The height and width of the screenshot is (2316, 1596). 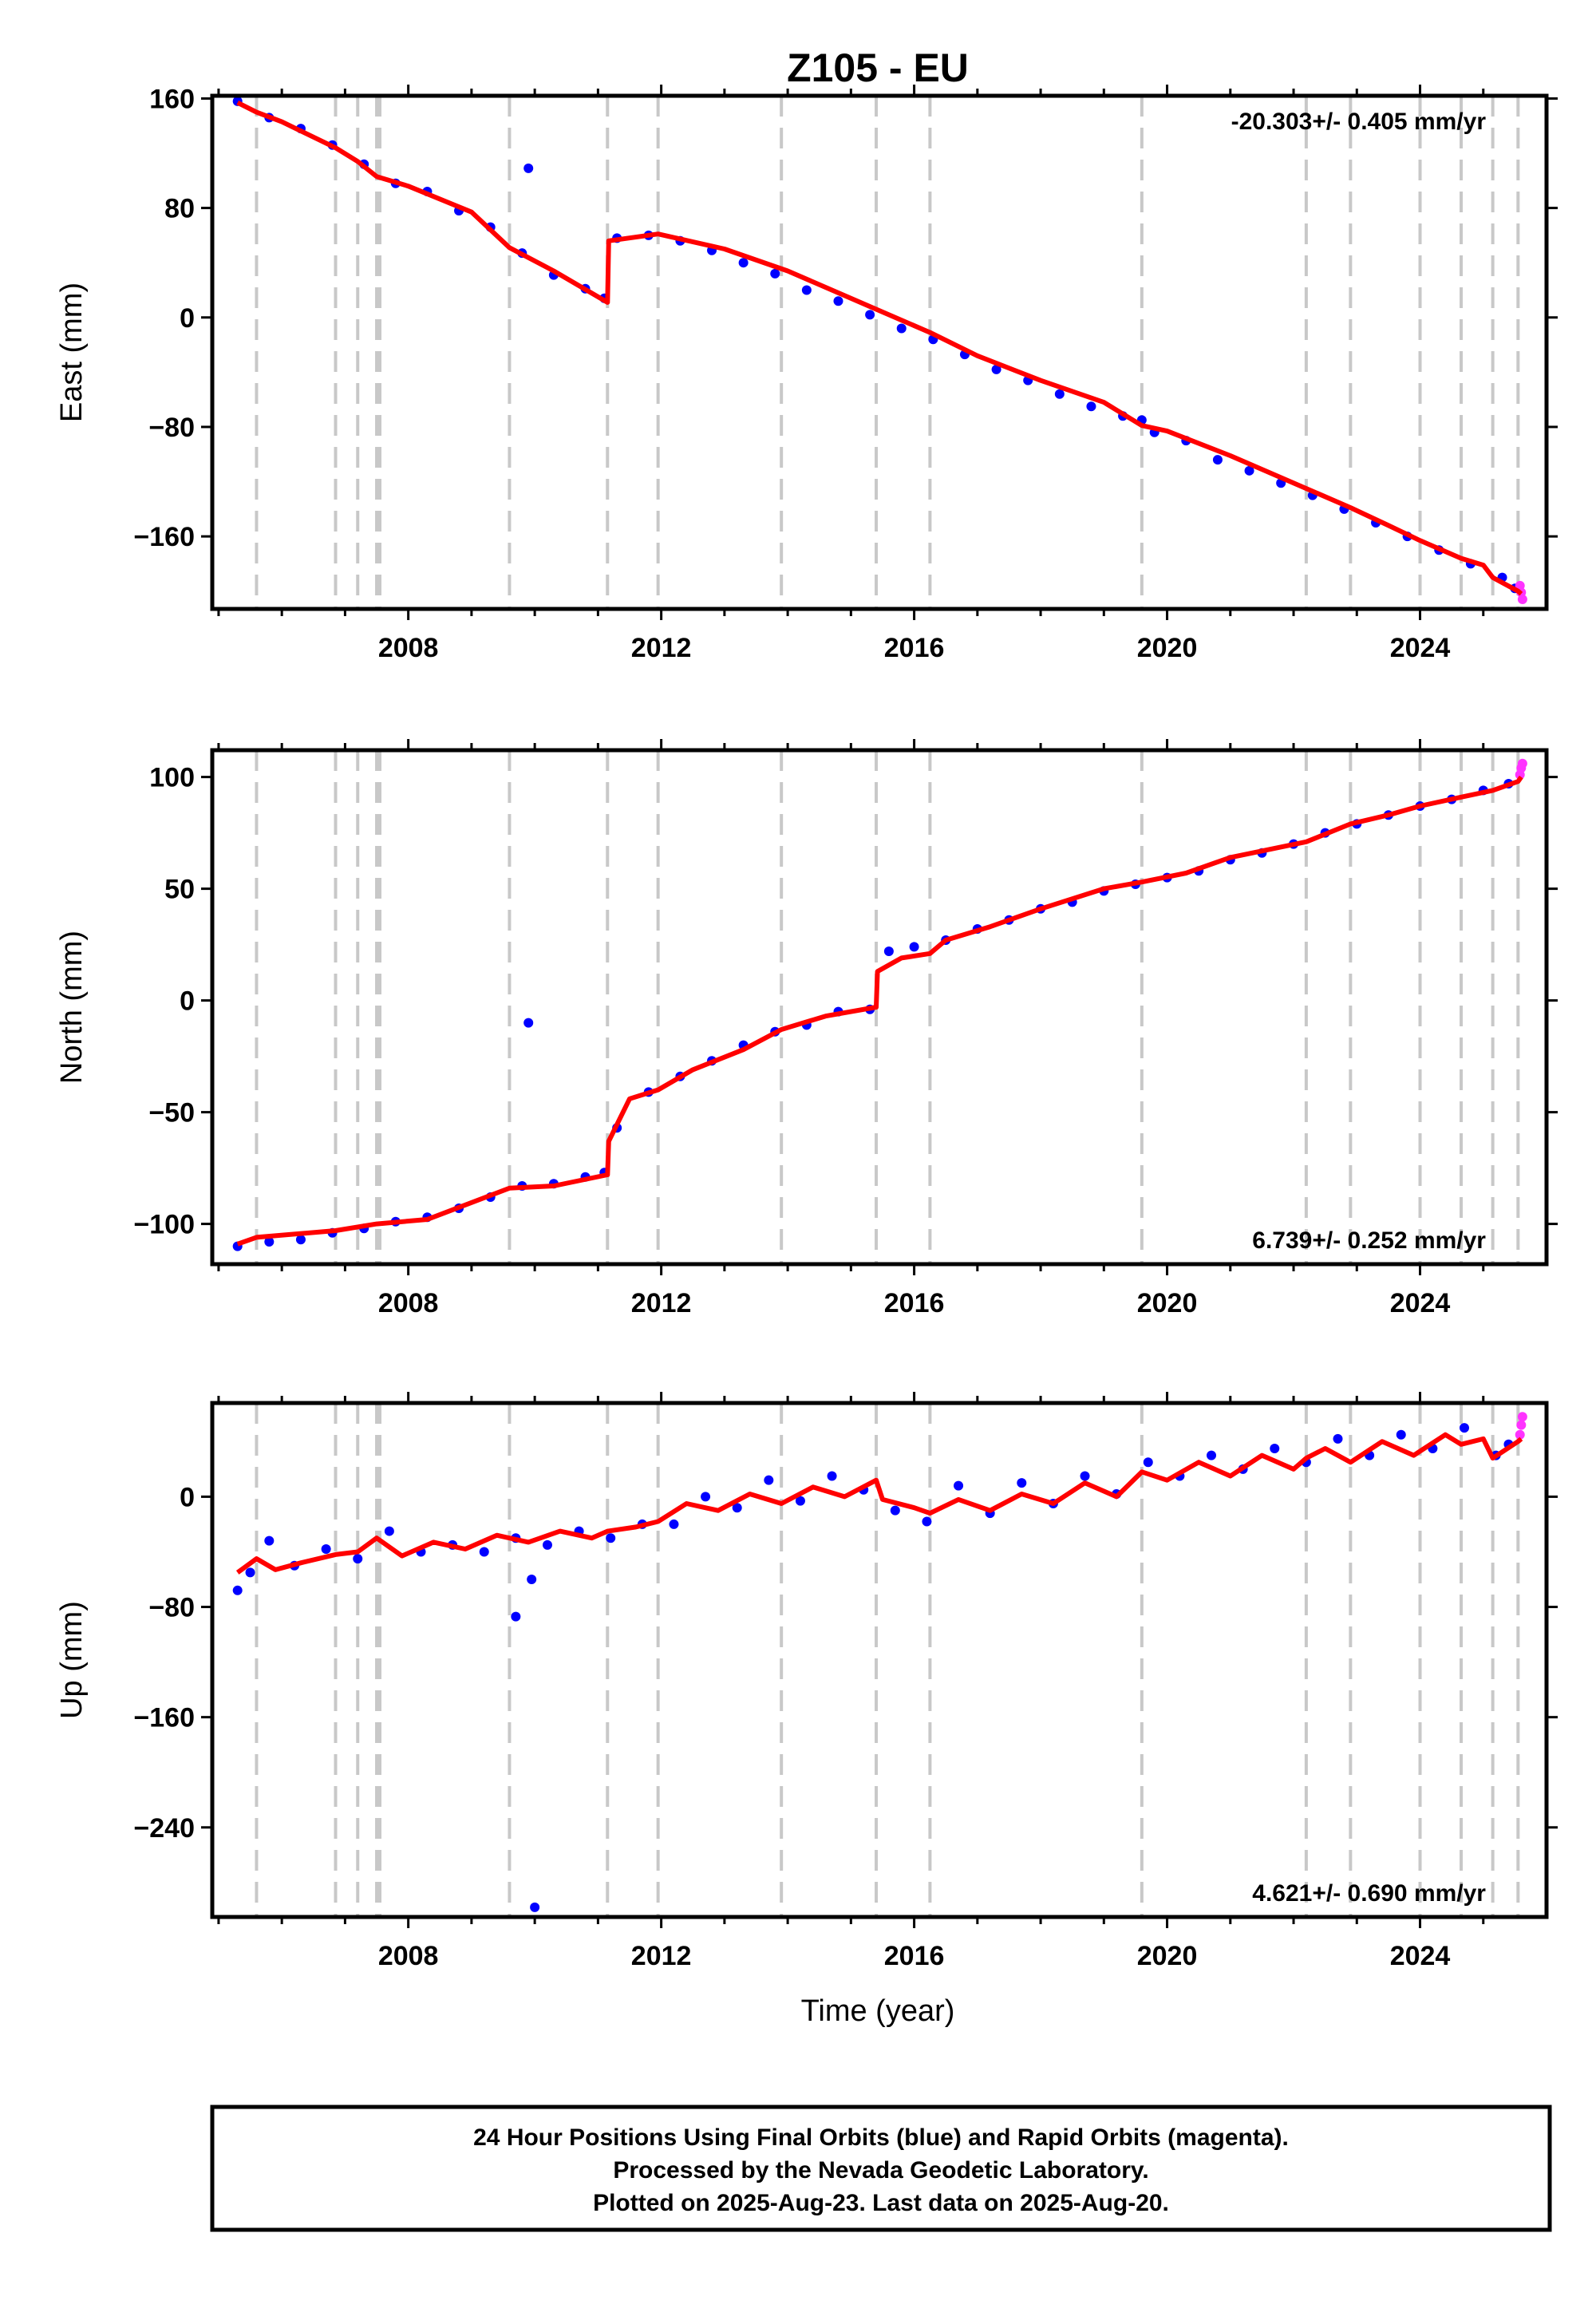 I want to click on footer-frame, so click(x=881, y=2168).